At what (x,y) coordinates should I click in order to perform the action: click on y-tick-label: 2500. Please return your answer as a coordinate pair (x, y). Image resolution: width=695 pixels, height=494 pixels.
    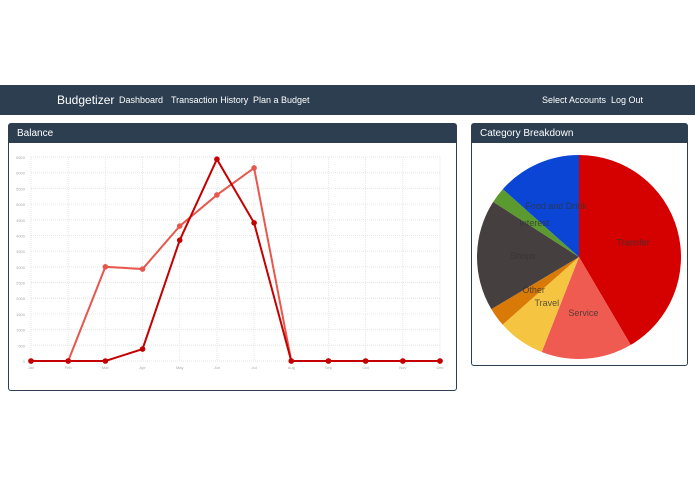
    Looking at the image, I should click on (21, 283).